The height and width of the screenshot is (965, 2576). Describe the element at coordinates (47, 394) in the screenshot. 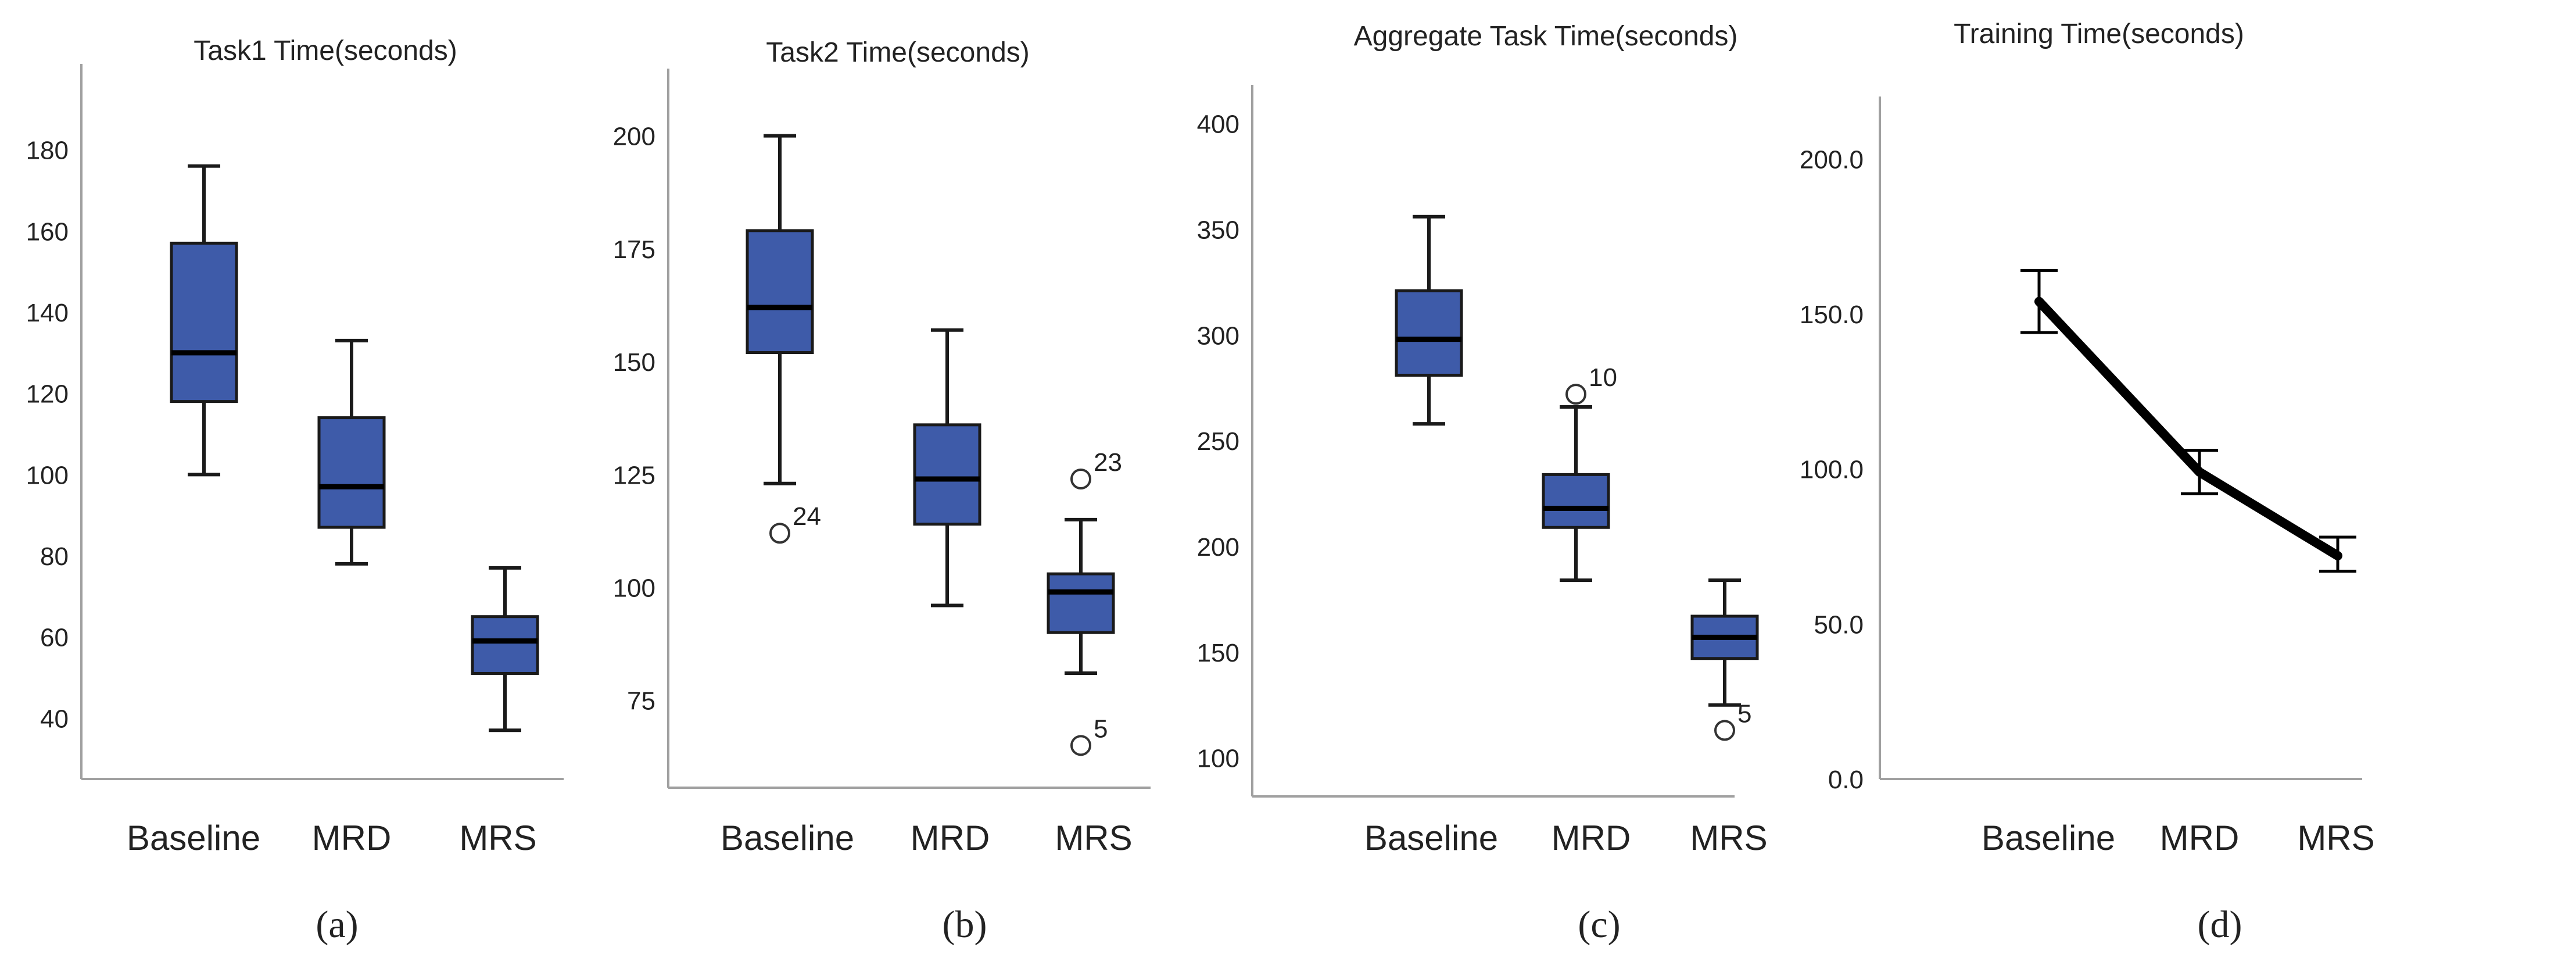

I see `ytick-label-a-4: 120` at that location.